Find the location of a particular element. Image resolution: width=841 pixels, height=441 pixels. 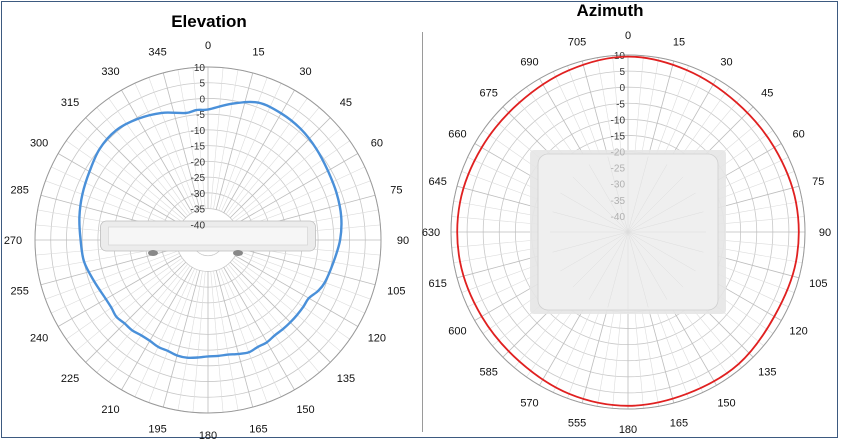

angle-label: 270 is located at coordinates (13, 241).